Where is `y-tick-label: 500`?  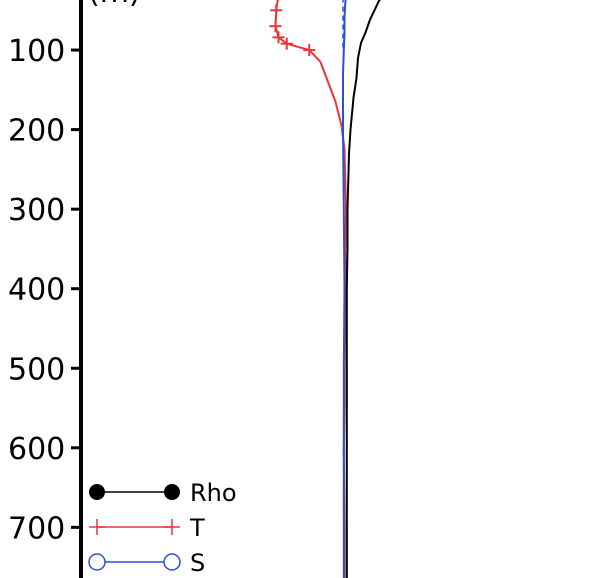
y-tick-label: 500 is located at coordinates (36, 369).